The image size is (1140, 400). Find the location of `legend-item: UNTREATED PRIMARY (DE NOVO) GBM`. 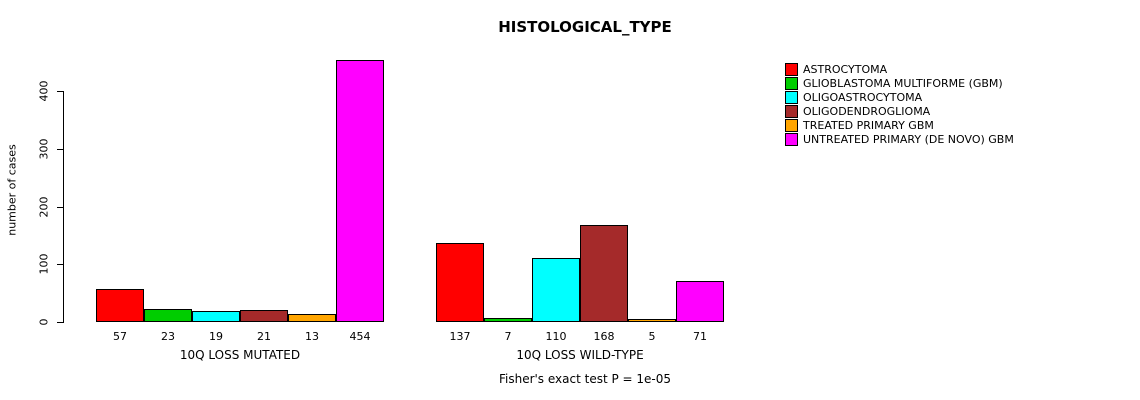

legend-item: UNTREATED PRIMARY (DE NOVO) GBM is located at coordinates (899, 139).